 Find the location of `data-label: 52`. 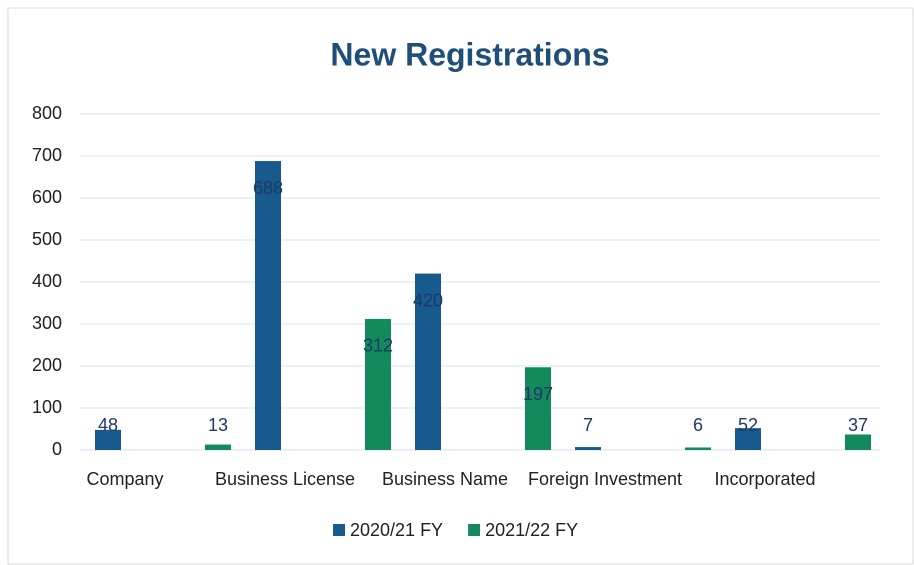

data-label: 52 is located at coordinates (748, 425).